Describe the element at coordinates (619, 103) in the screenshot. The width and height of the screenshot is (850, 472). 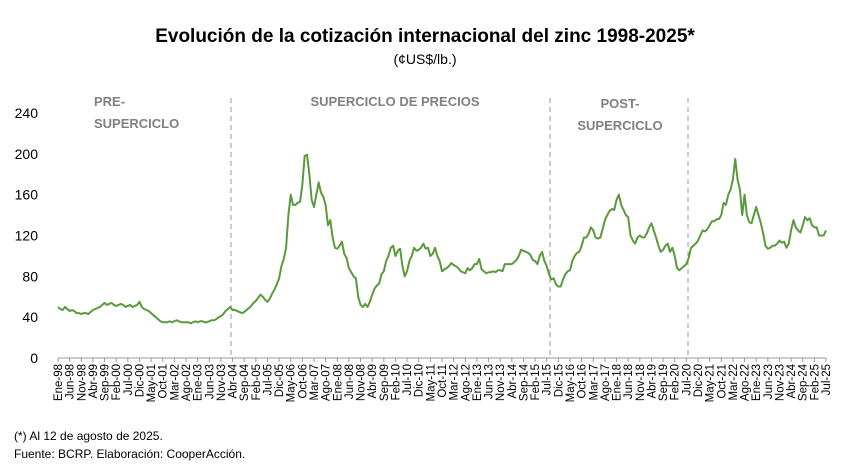
I see `period-label: POST-` at that location.